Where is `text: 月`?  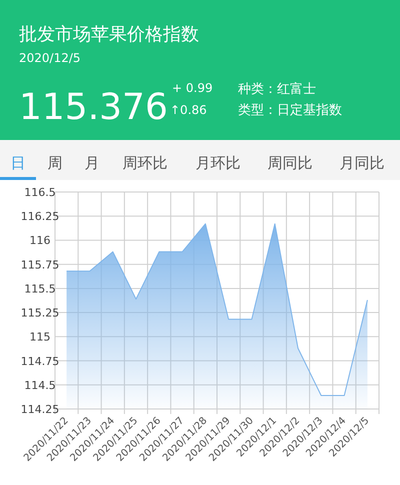
text: 月 is located at coordinates (92, 163).